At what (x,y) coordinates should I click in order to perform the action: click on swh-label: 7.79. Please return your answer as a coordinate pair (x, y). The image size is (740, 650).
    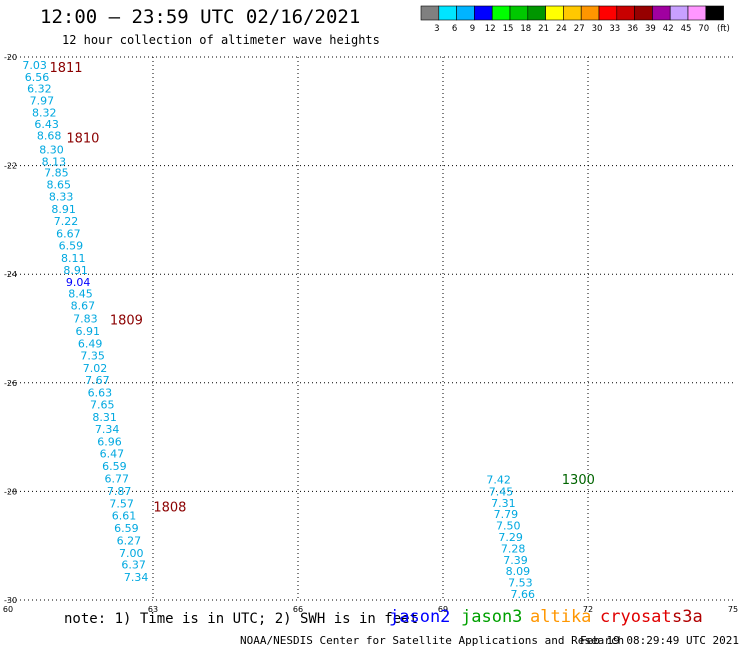
    Looking at the image, I should click on (506, 514).